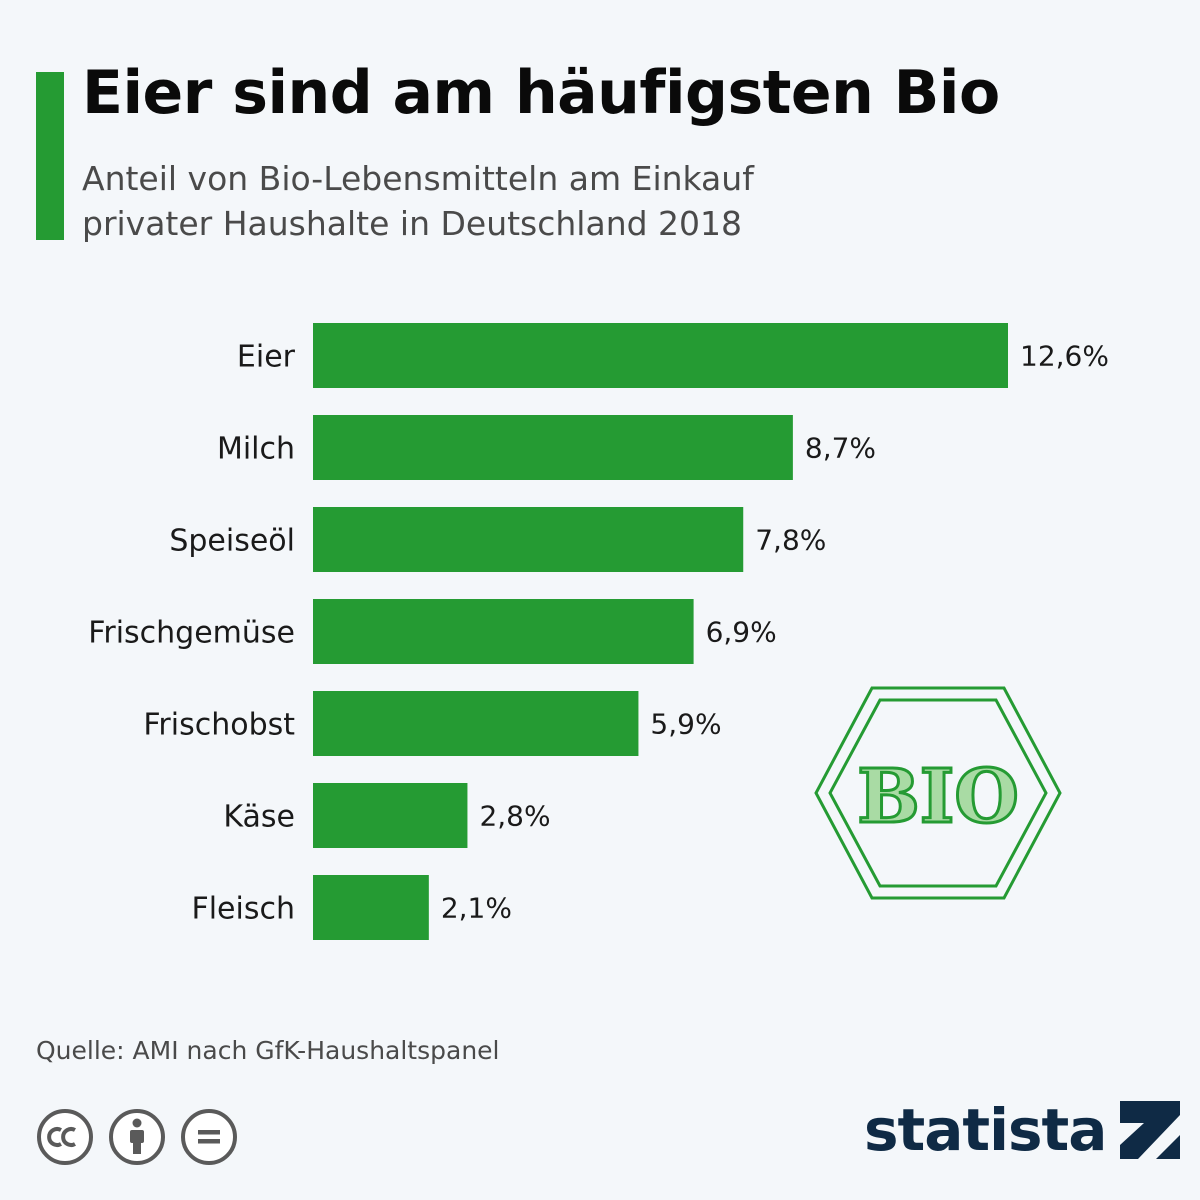  Describe the element at coordinates (476, 908) in the screenshot. I see `value-label-6: 2,1%` at that location.